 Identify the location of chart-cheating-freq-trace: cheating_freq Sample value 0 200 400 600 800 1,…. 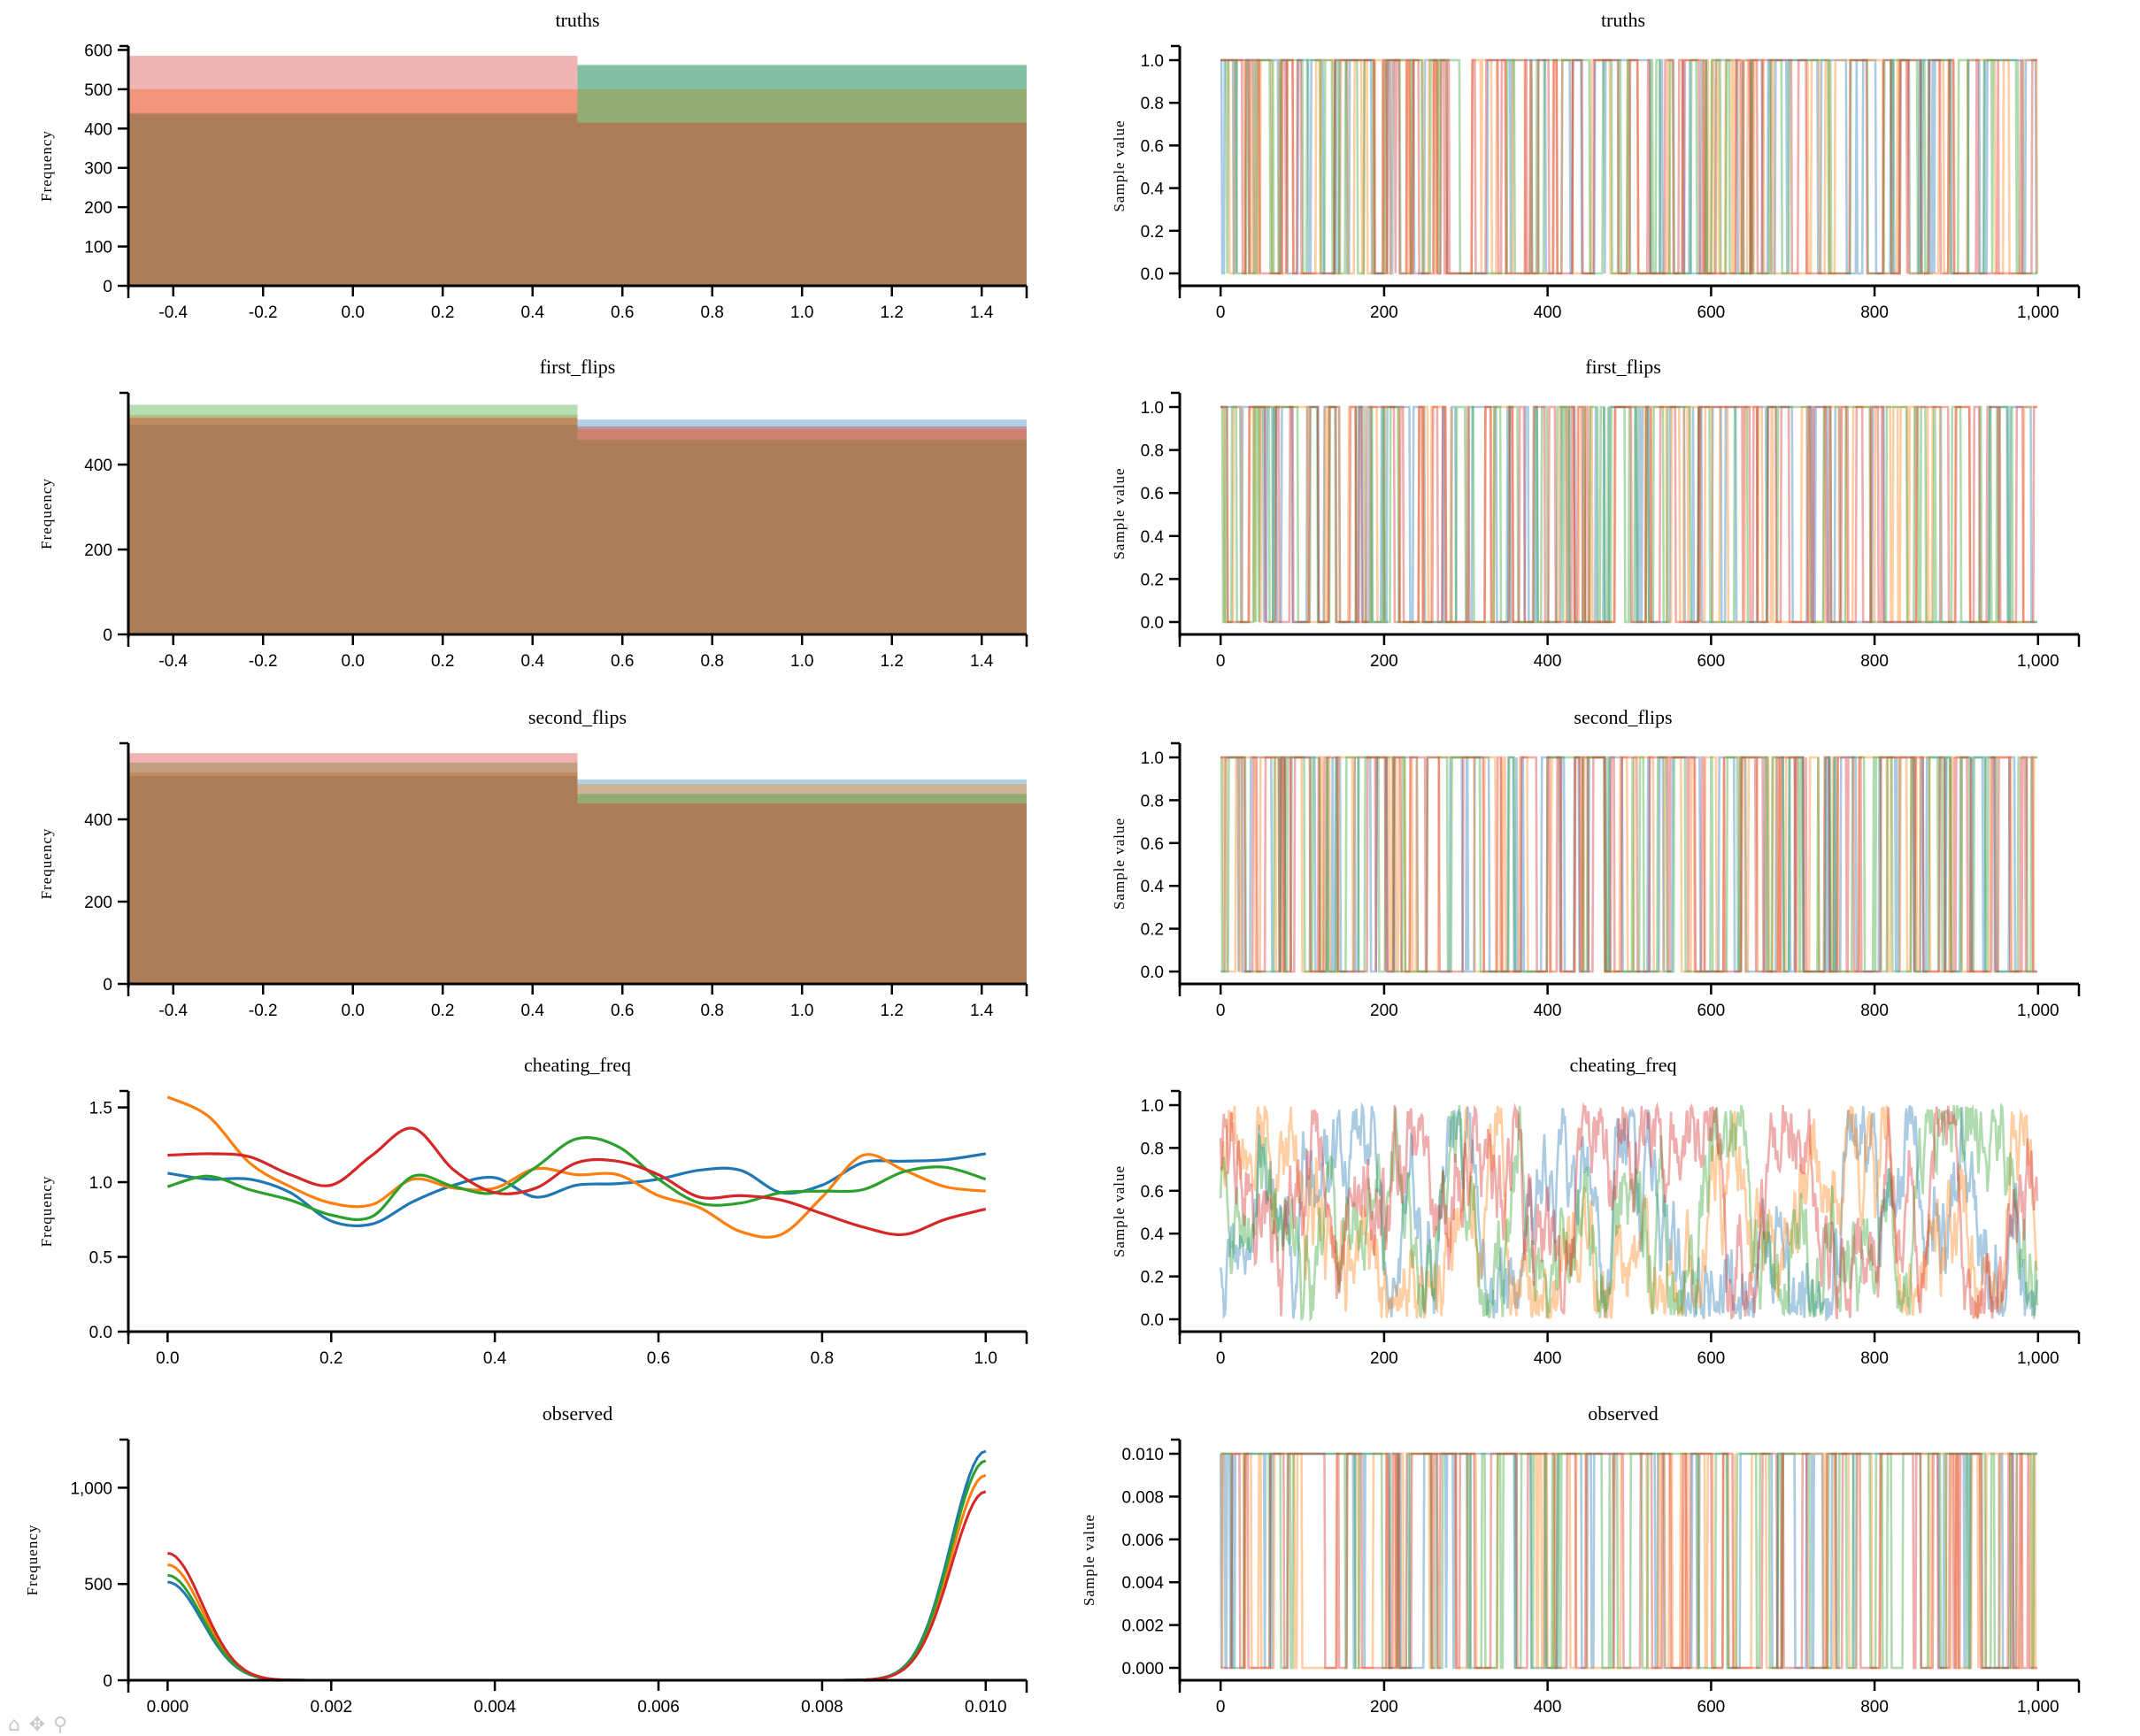
(1596, 1211).